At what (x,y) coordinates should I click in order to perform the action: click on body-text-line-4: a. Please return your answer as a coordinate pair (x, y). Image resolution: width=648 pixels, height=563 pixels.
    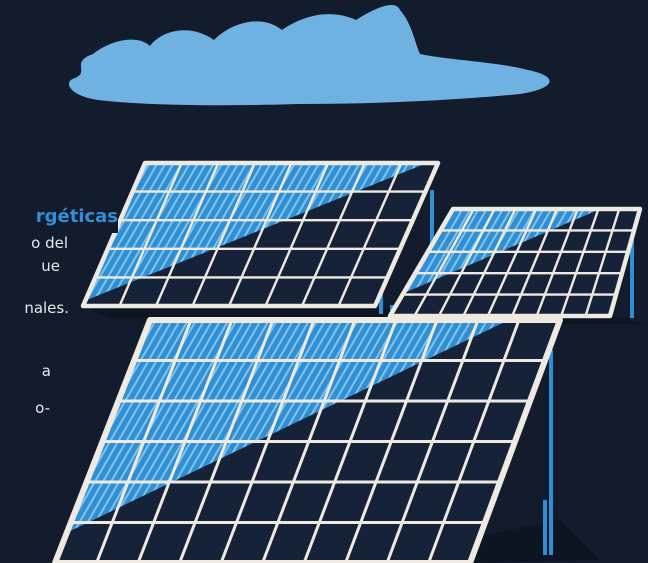
    Looking at the image, I should click on (25, 371).